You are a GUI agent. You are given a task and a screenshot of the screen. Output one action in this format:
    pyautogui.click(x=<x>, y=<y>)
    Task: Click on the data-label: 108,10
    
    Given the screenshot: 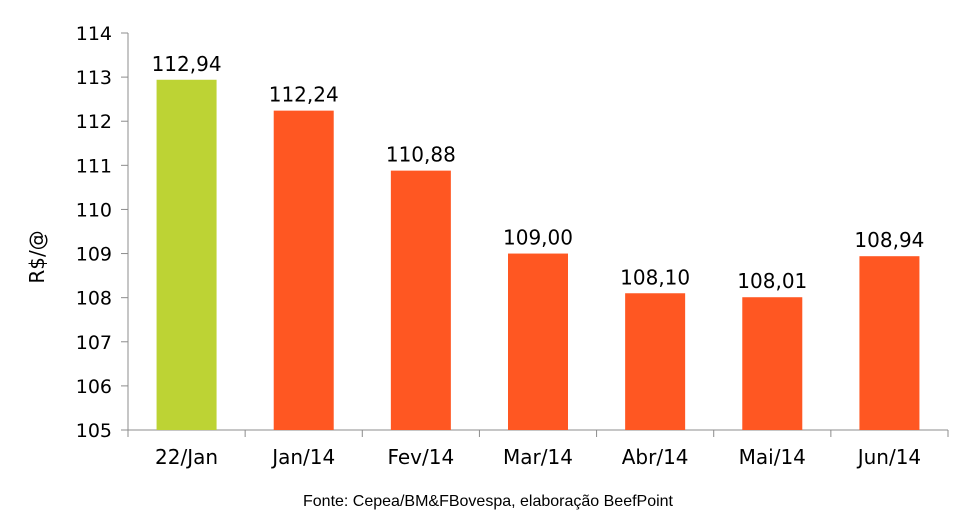 What is the action you would take?
    pyautogui.click(x=655, y=277)
    